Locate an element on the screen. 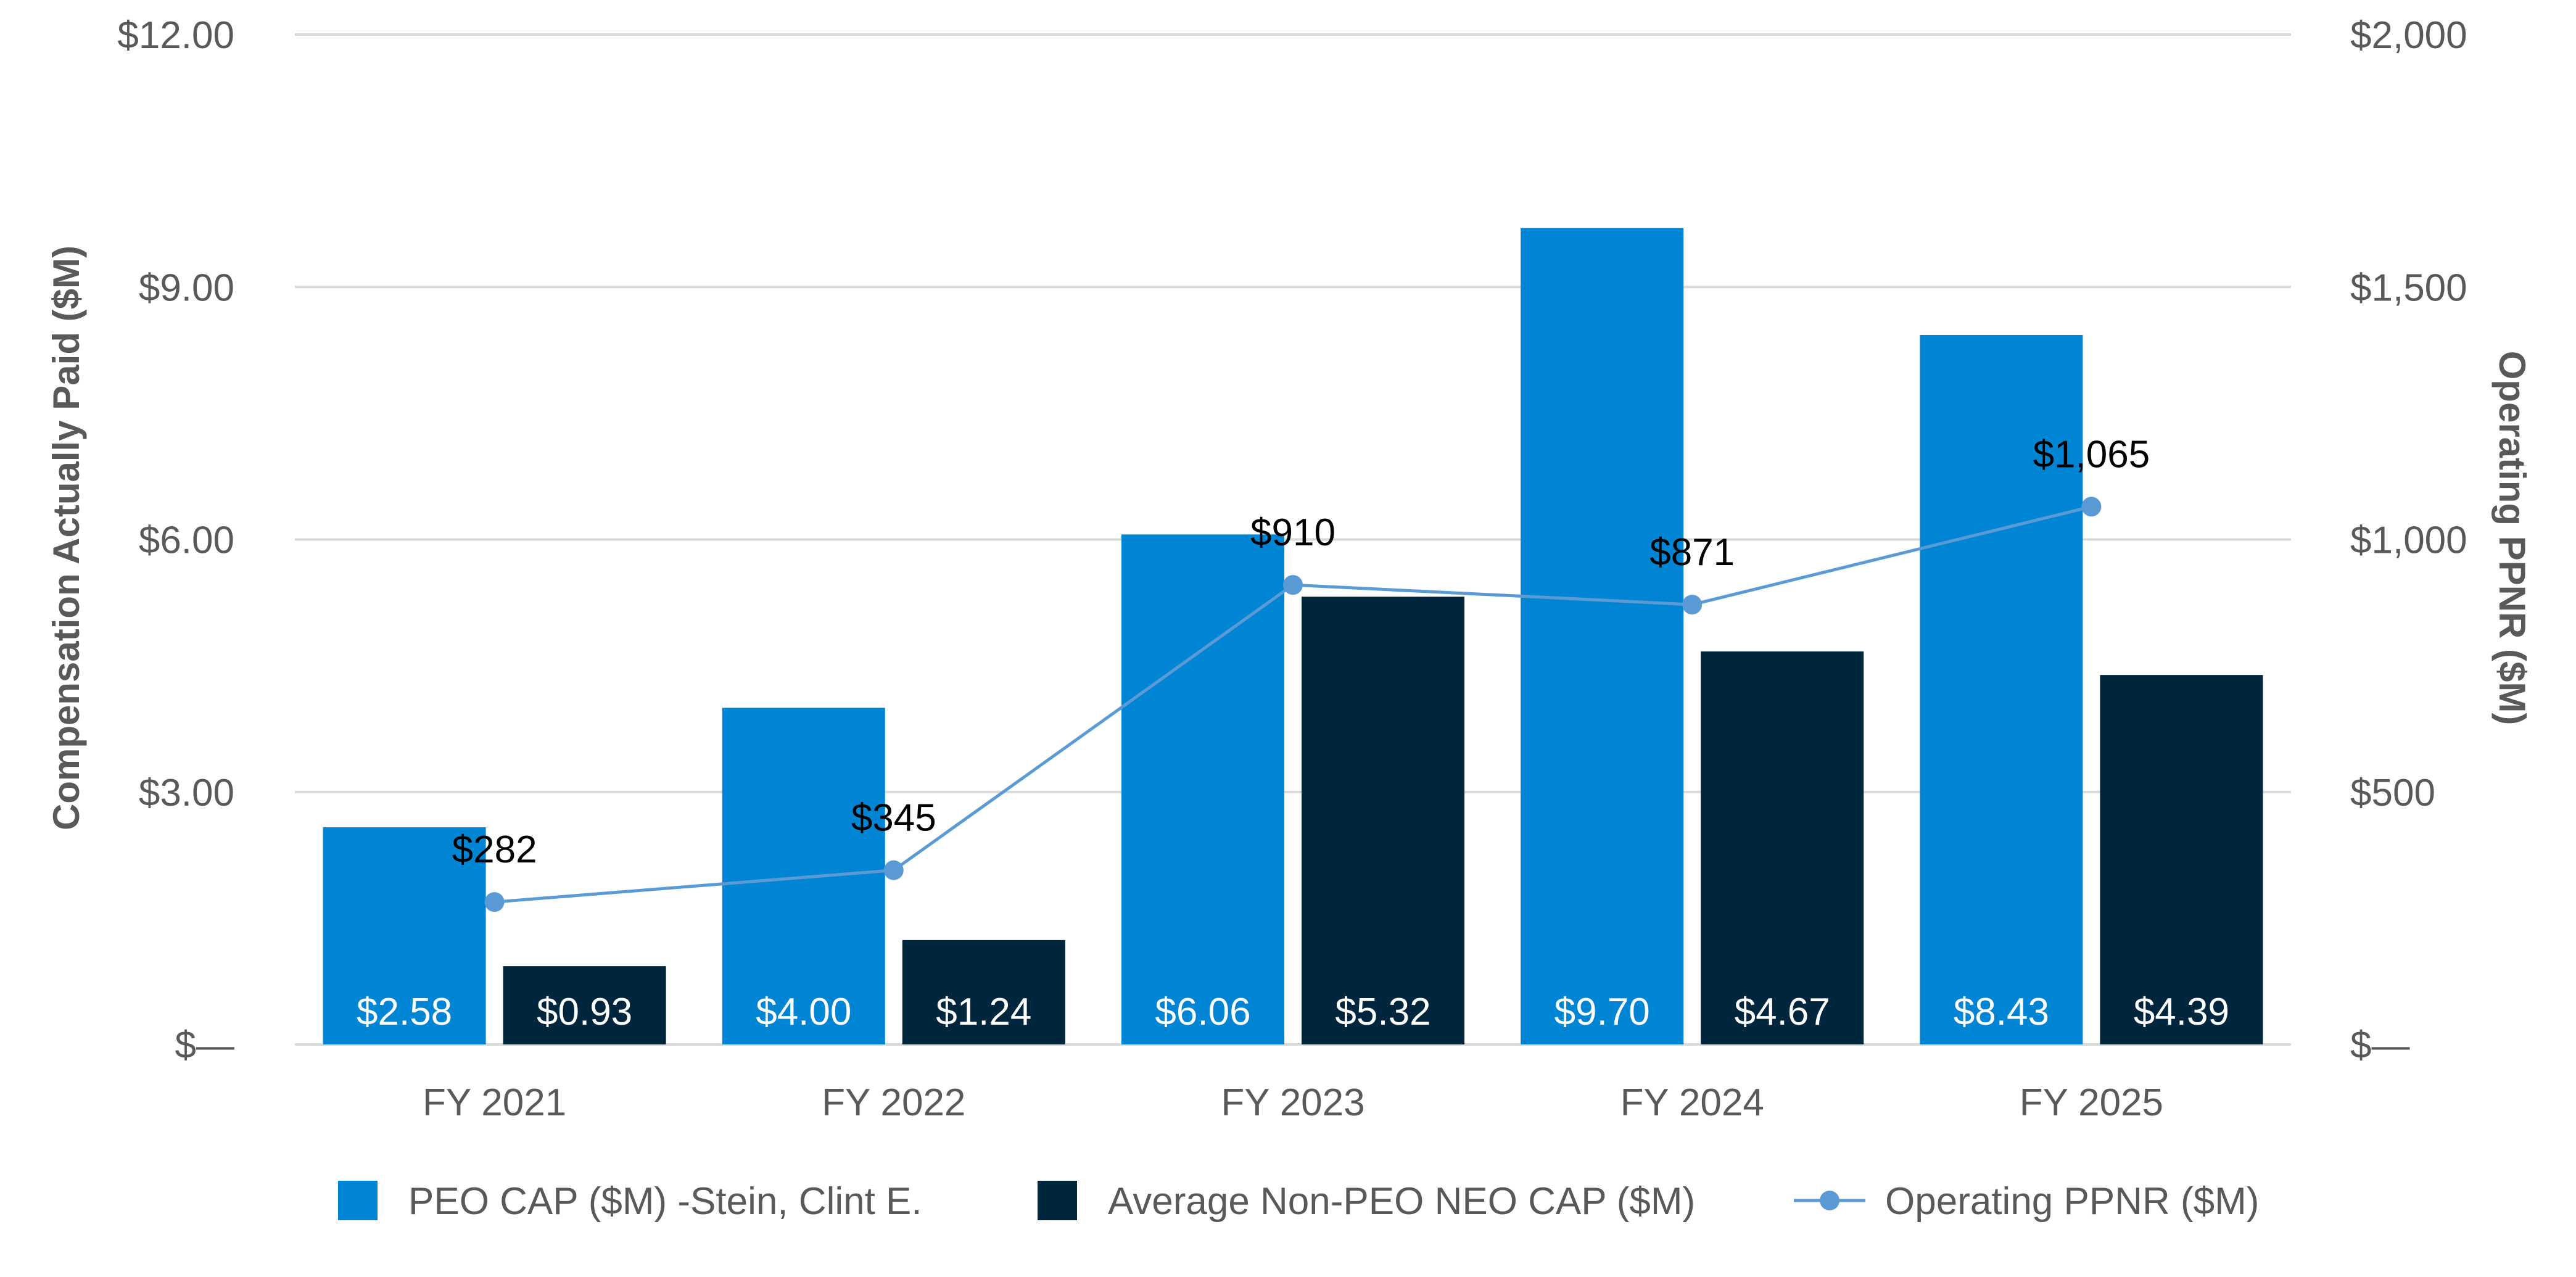 Image resolution: width=2576 pixels, height=1277 pixels. right-axis-title: Operating PPNR ($M) is located at coordinates (2512, 538).